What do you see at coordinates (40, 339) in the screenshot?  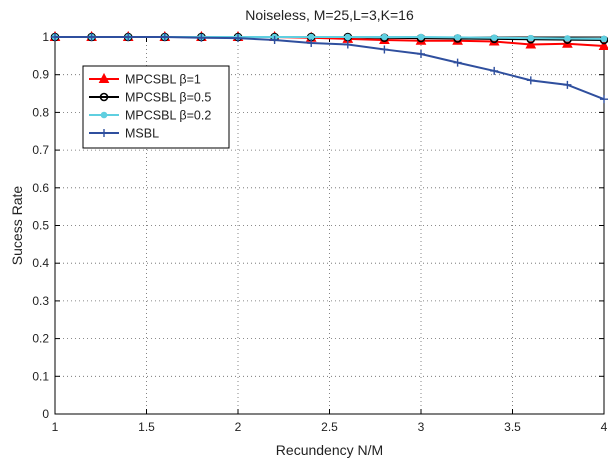 I see `y-tick-label: 0.2` at bounding box center [40, 339].